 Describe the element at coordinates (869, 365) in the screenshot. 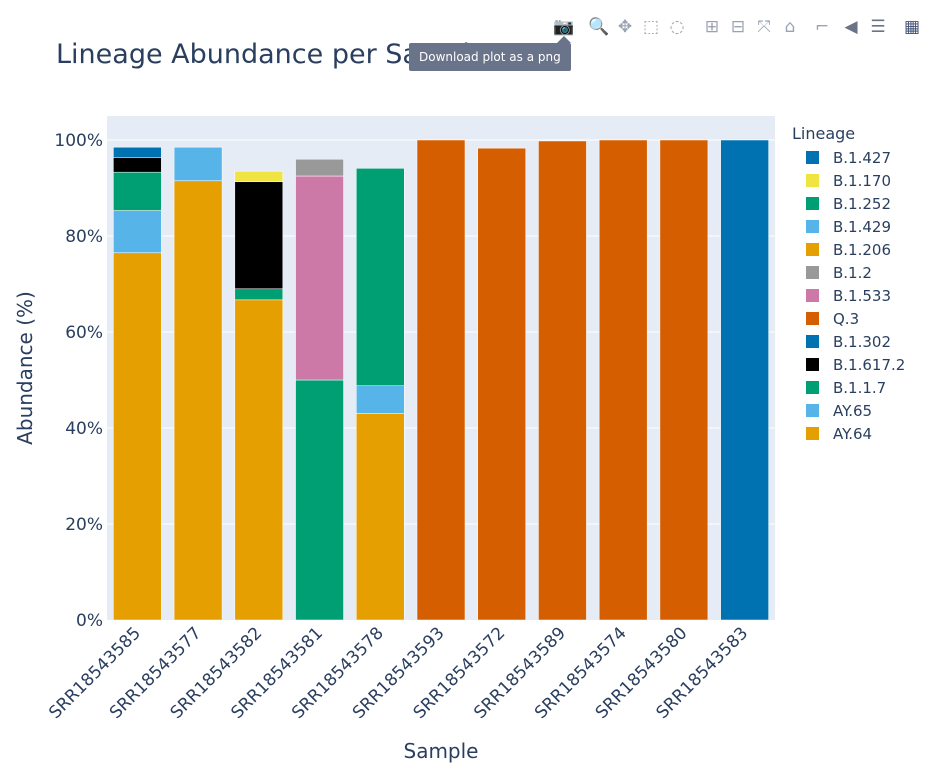

I see `legend-item-label: B.1.617.2` at that location.